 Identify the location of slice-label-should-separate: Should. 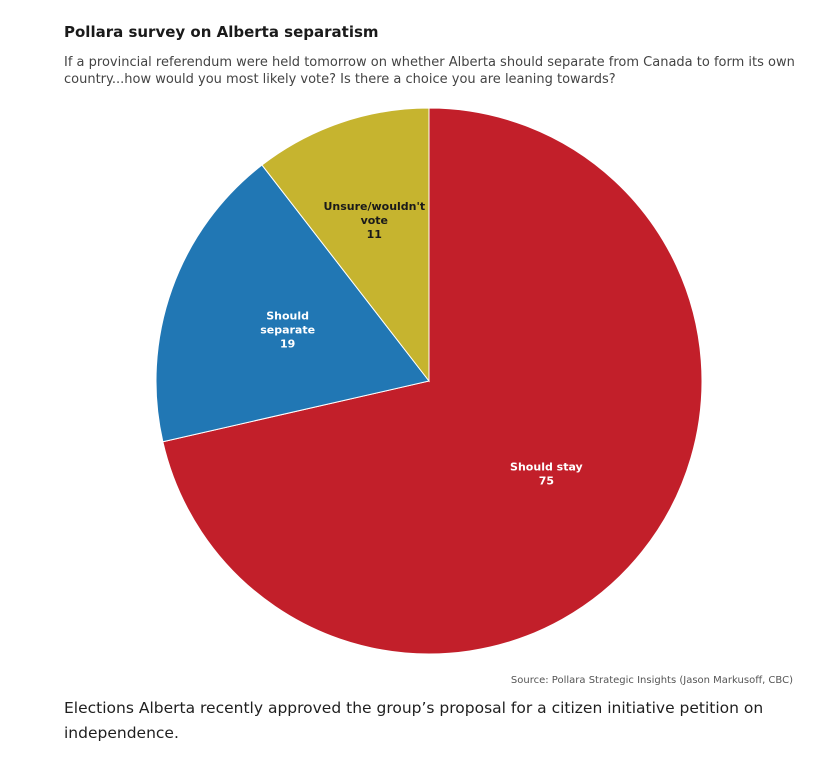
(287, 315).